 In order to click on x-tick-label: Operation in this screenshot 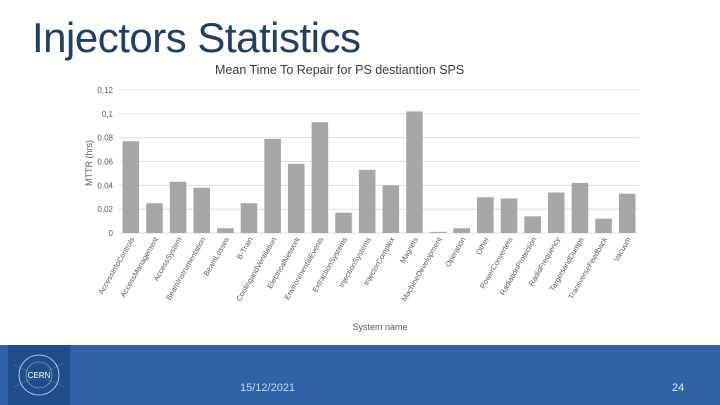, I will do `click(455, 252)`.